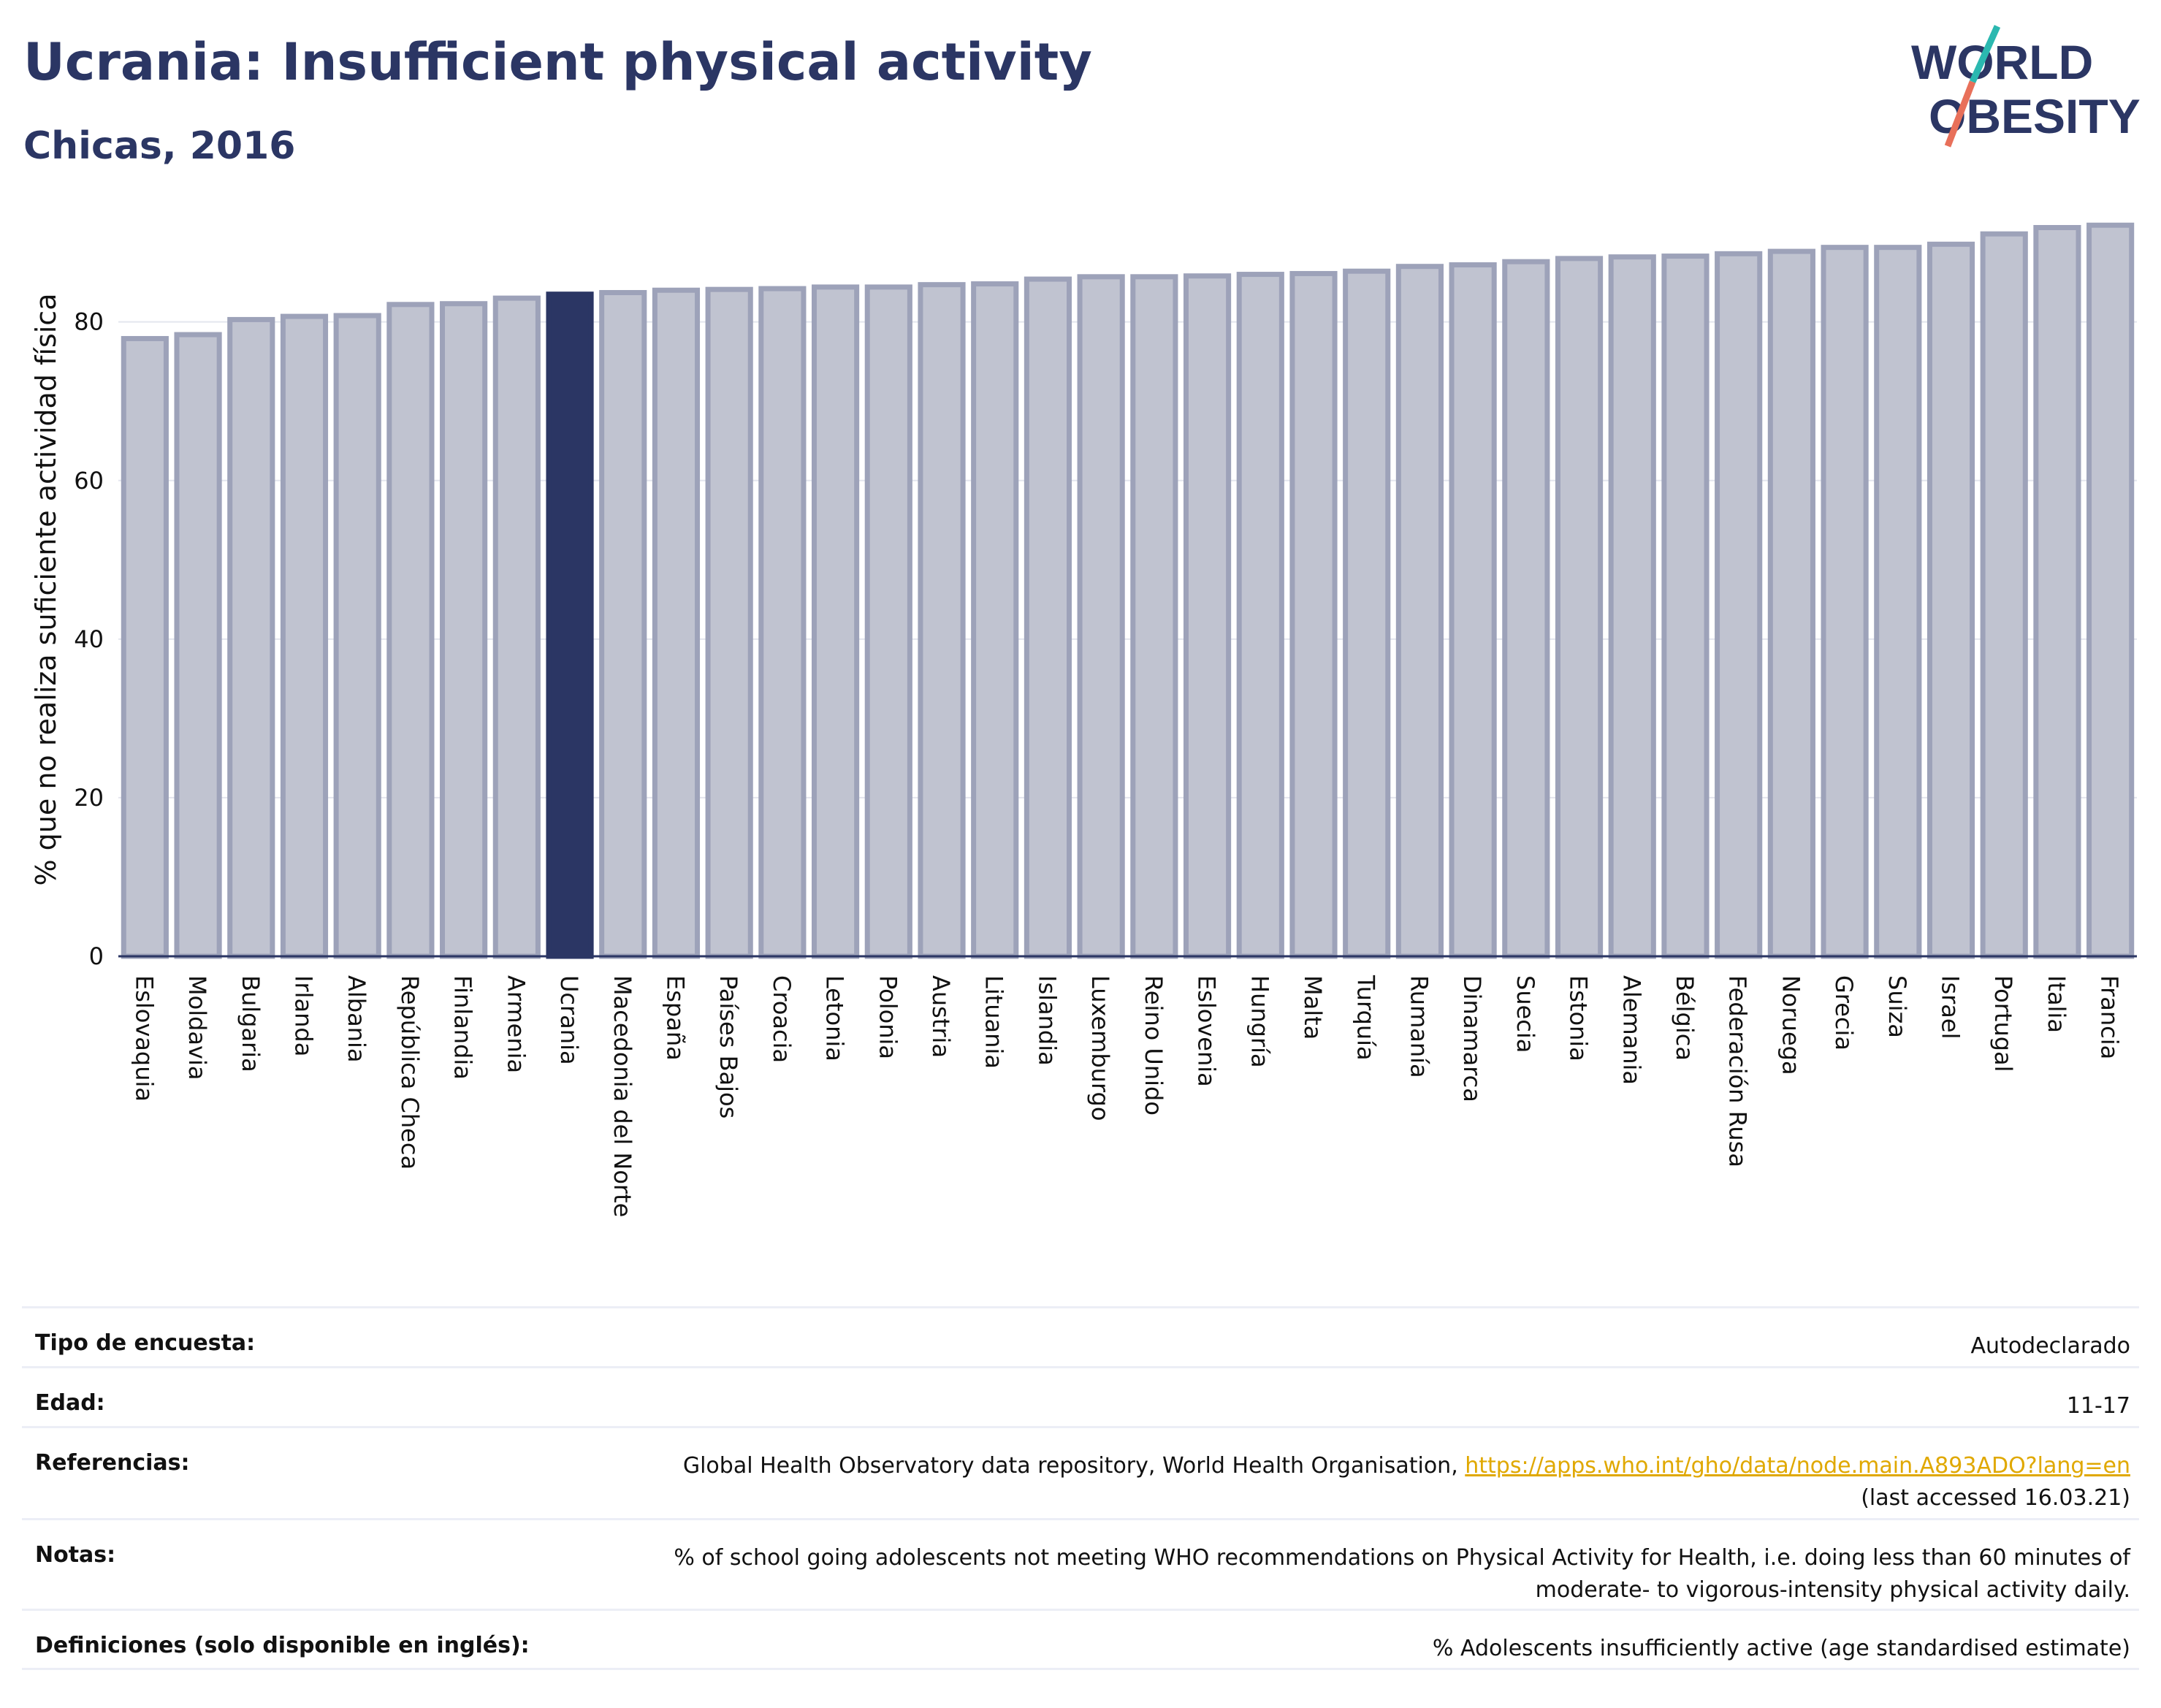 The height and width of the screenshot is (1708, 2161). What do you see at coordinates (516, 627) in the screenshot?
I see `bar-armenia` at bounding box center [516, 627].